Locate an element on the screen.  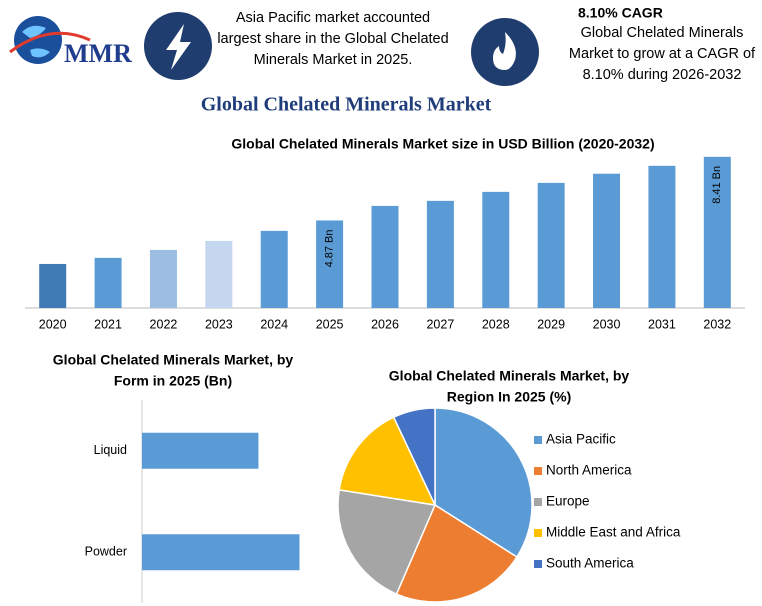
legend-label: Asia Pacific is located at coordinates (581, 439).